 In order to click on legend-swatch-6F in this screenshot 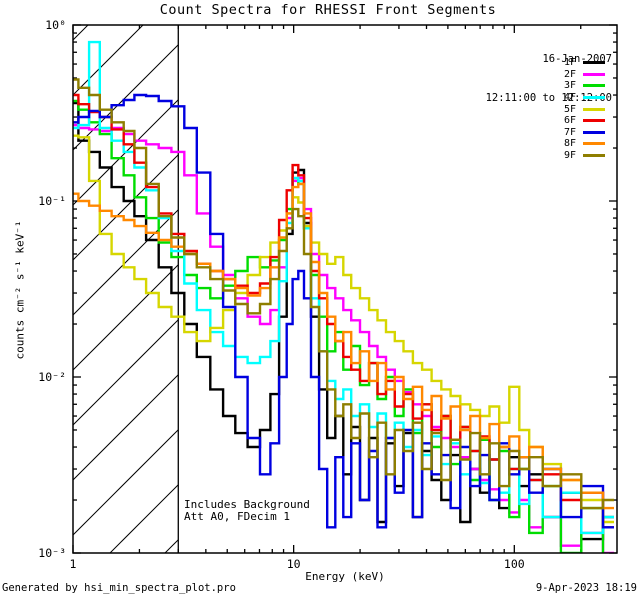, I will do `click(594, 121)`.